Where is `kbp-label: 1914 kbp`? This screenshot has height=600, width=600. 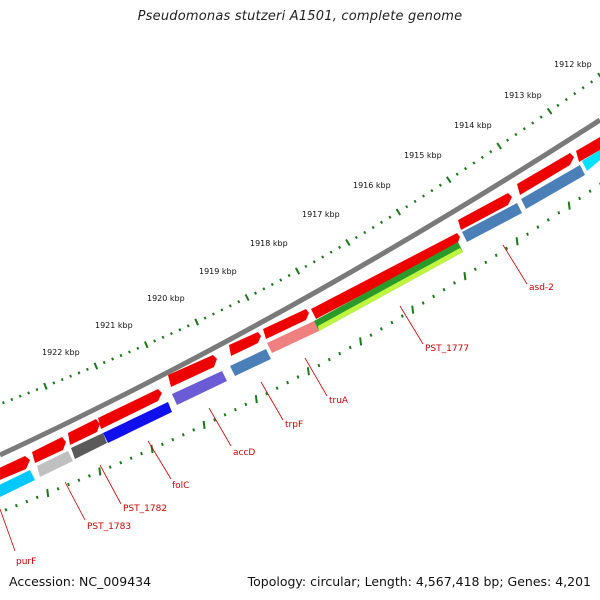
kbp-label: 1914 kbp is located at coordinates (473, 125).